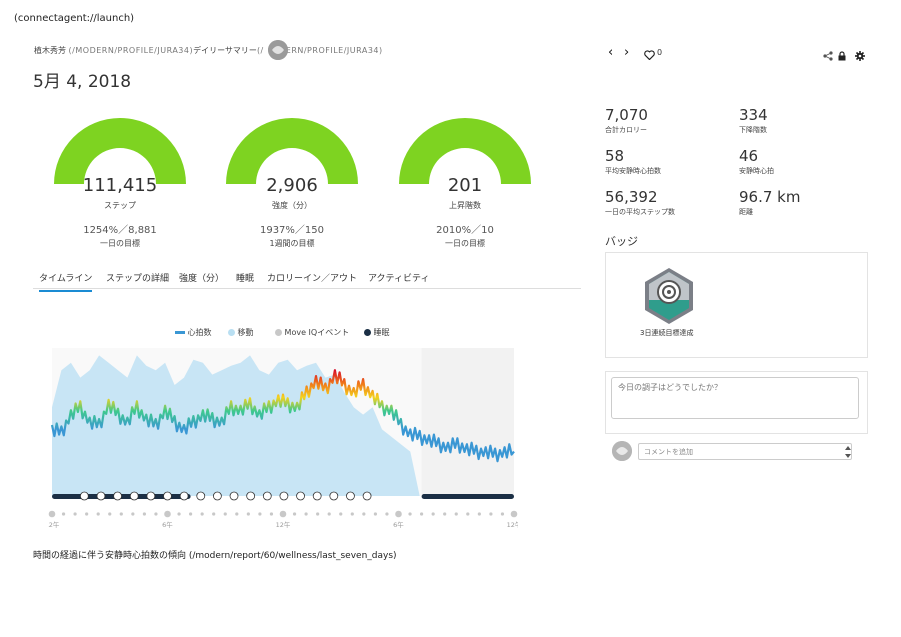 The width and height of the screenshot is (901, 637). Describe the element at coordinates (649, 54) in the screenshot. I see `heart-icon` at that location.